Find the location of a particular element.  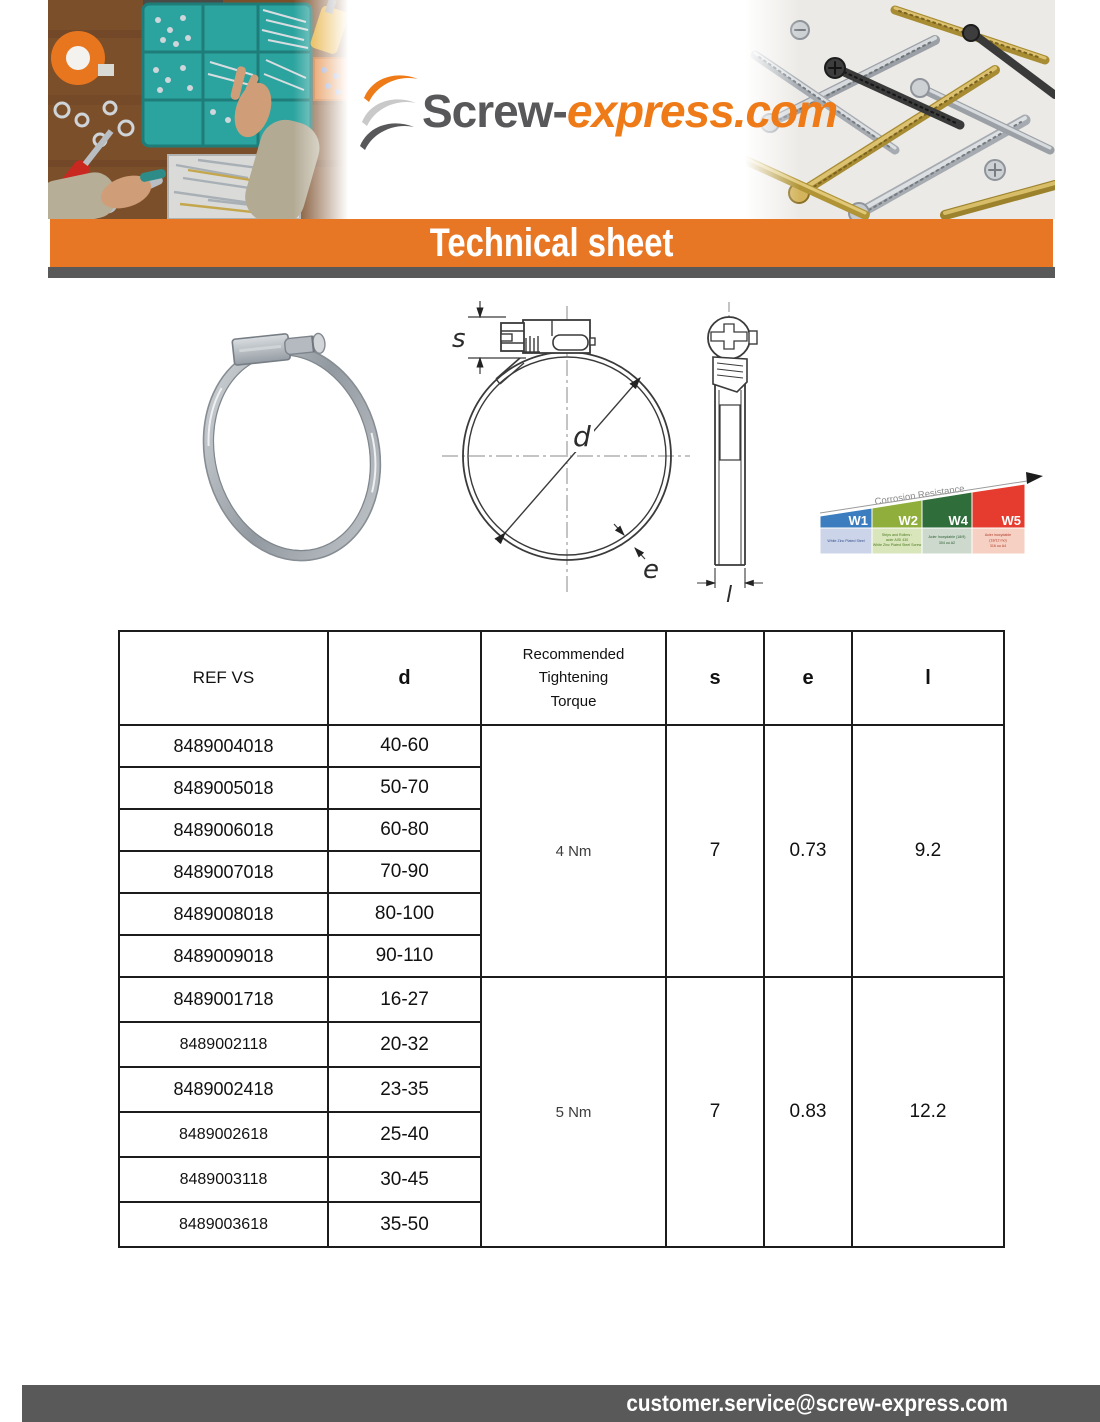

table-row: 8489006018 60-80 is located at coordinates (561, 830).